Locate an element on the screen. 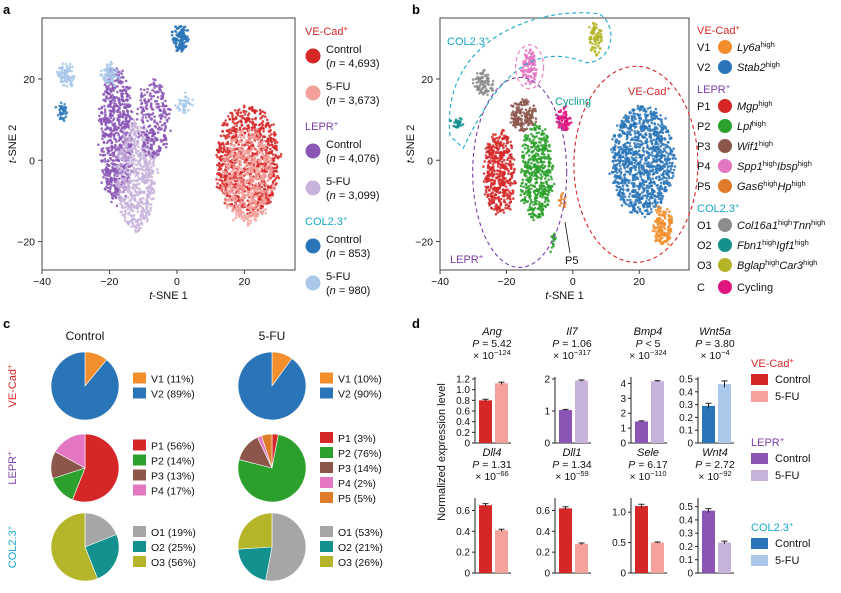  x-tick-label: 0 is located at coordinates (177, 282).